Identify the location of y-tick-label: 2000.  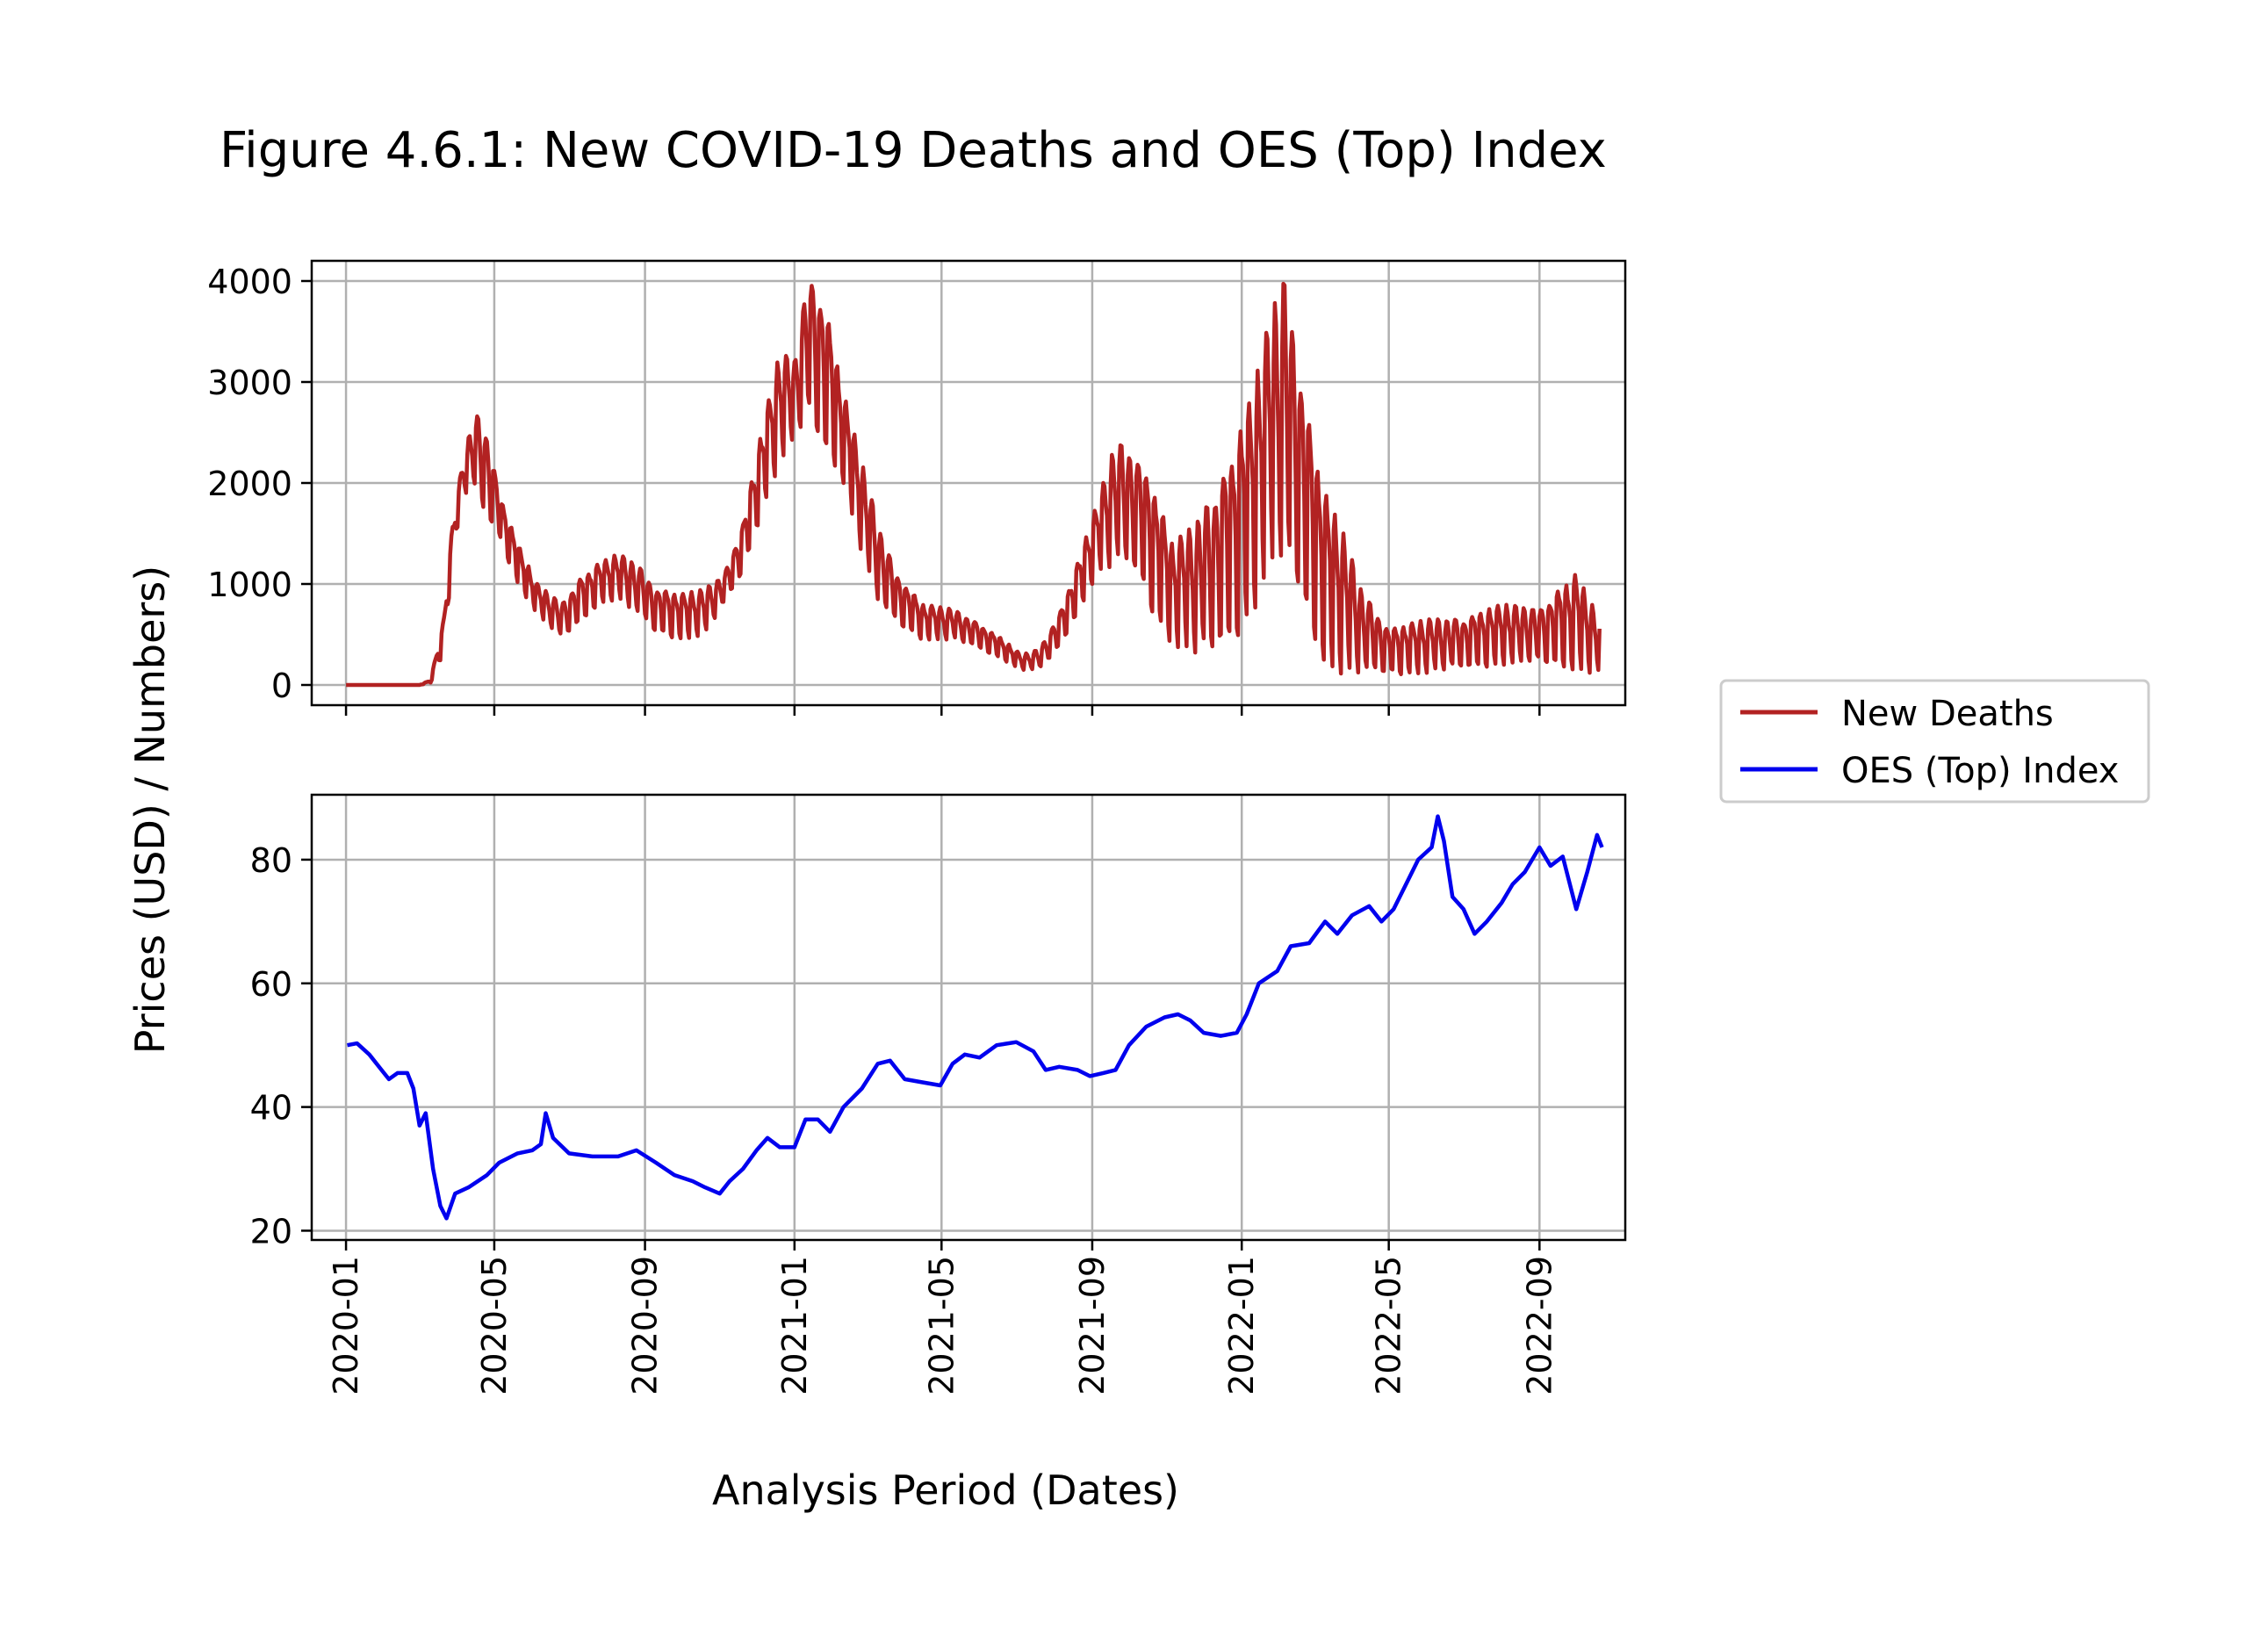
(249, 484).